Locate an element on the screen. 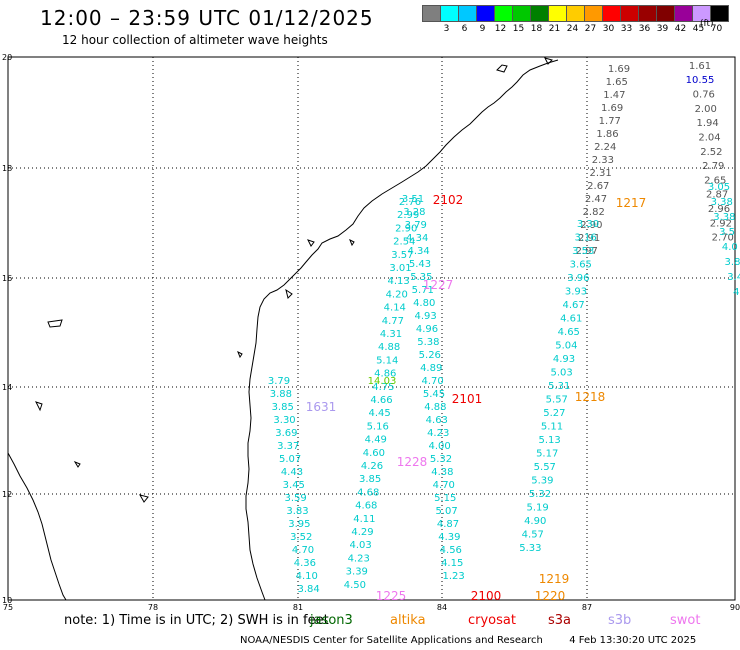 This screenshot has width=740, height=650. scale-label: 9 is located at coordinates (482, 29).